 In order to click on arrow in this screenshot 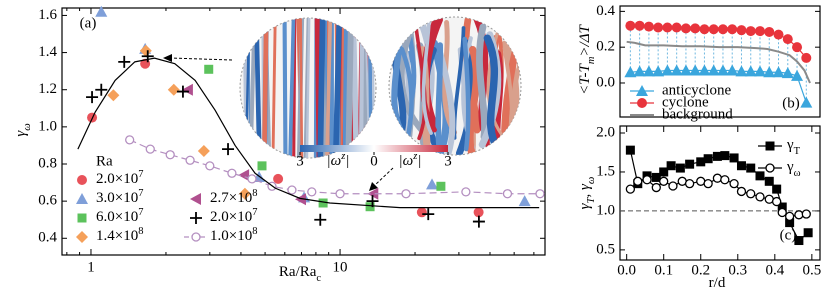, I will do `click(201, 59)`.